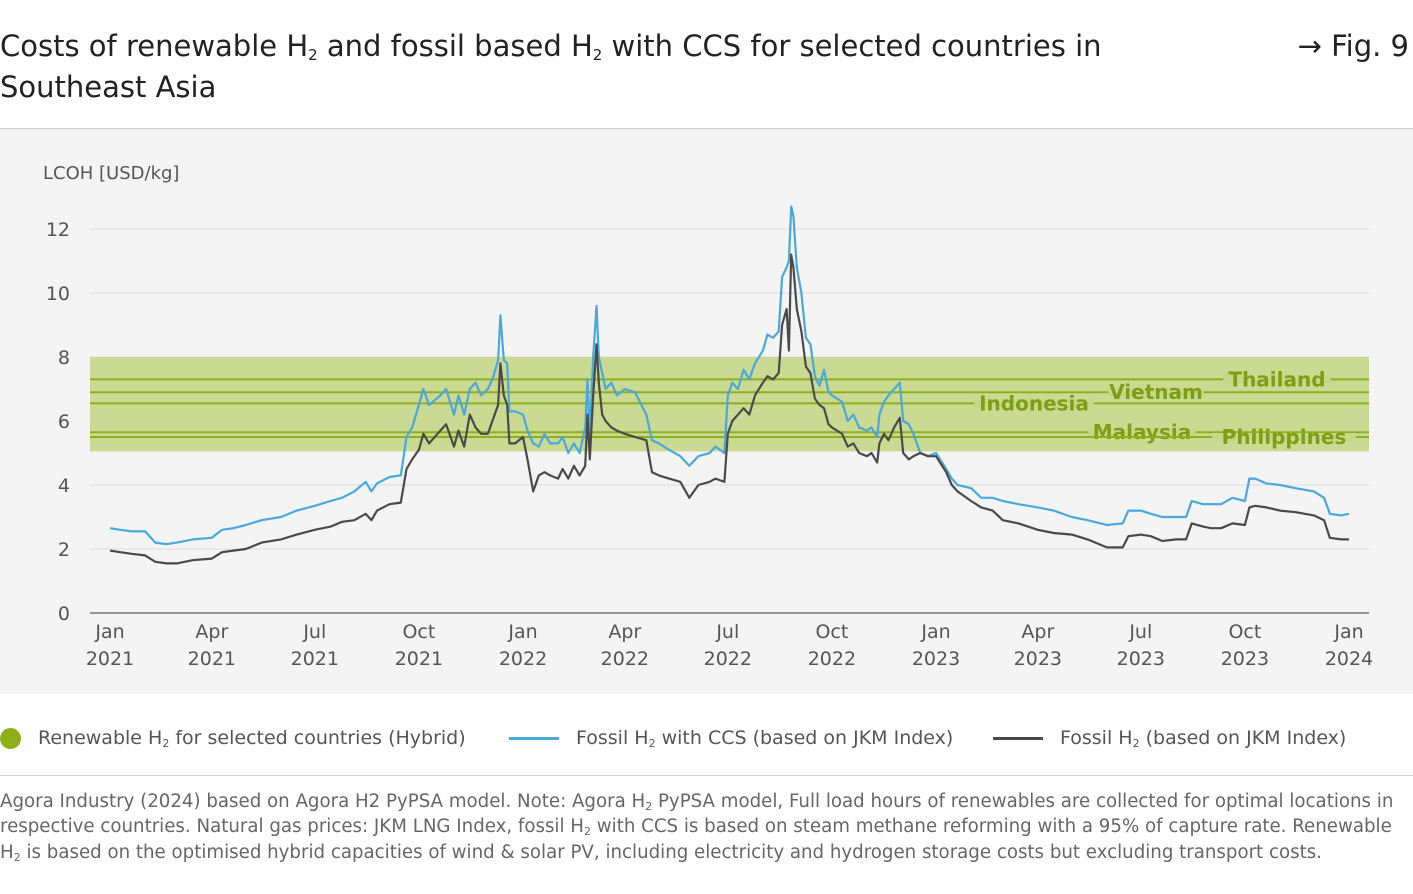  What do you see at coordinates (1140, 632) in the screenshot?
I see `x-tick-label-month-10: Jul` at bounding box center [1140, 632].